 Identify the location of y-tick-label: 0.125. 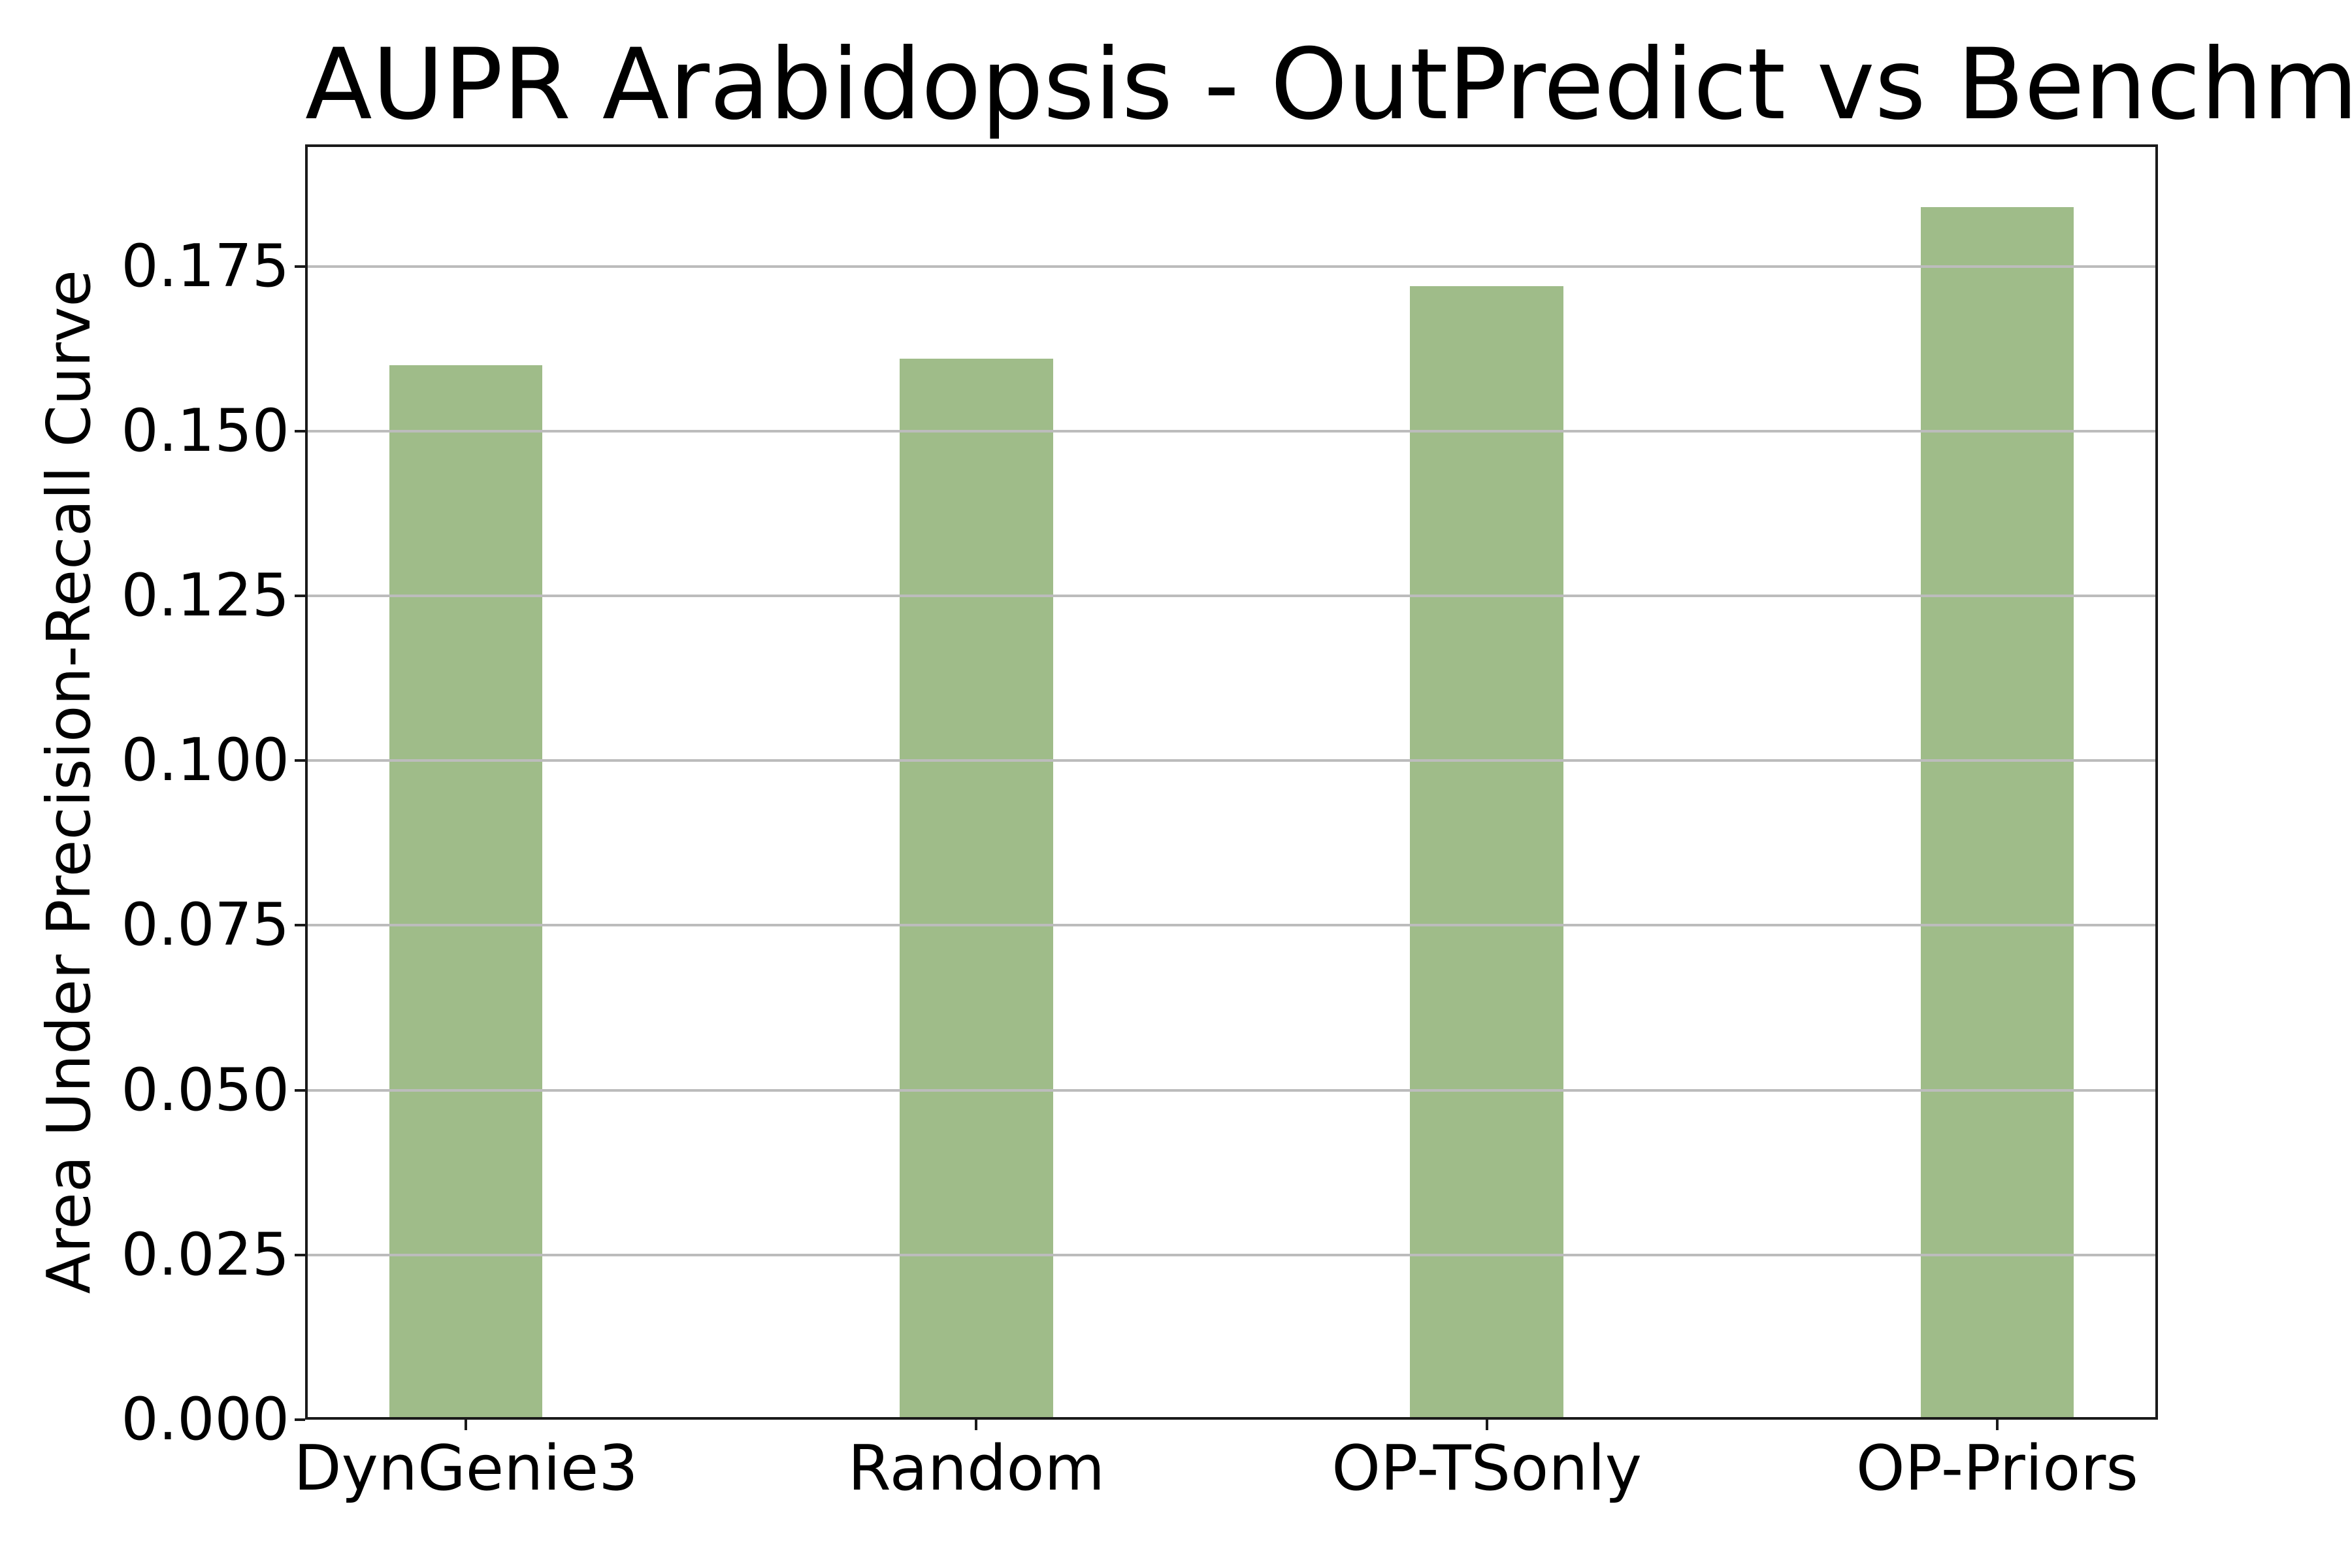
(205, 595).